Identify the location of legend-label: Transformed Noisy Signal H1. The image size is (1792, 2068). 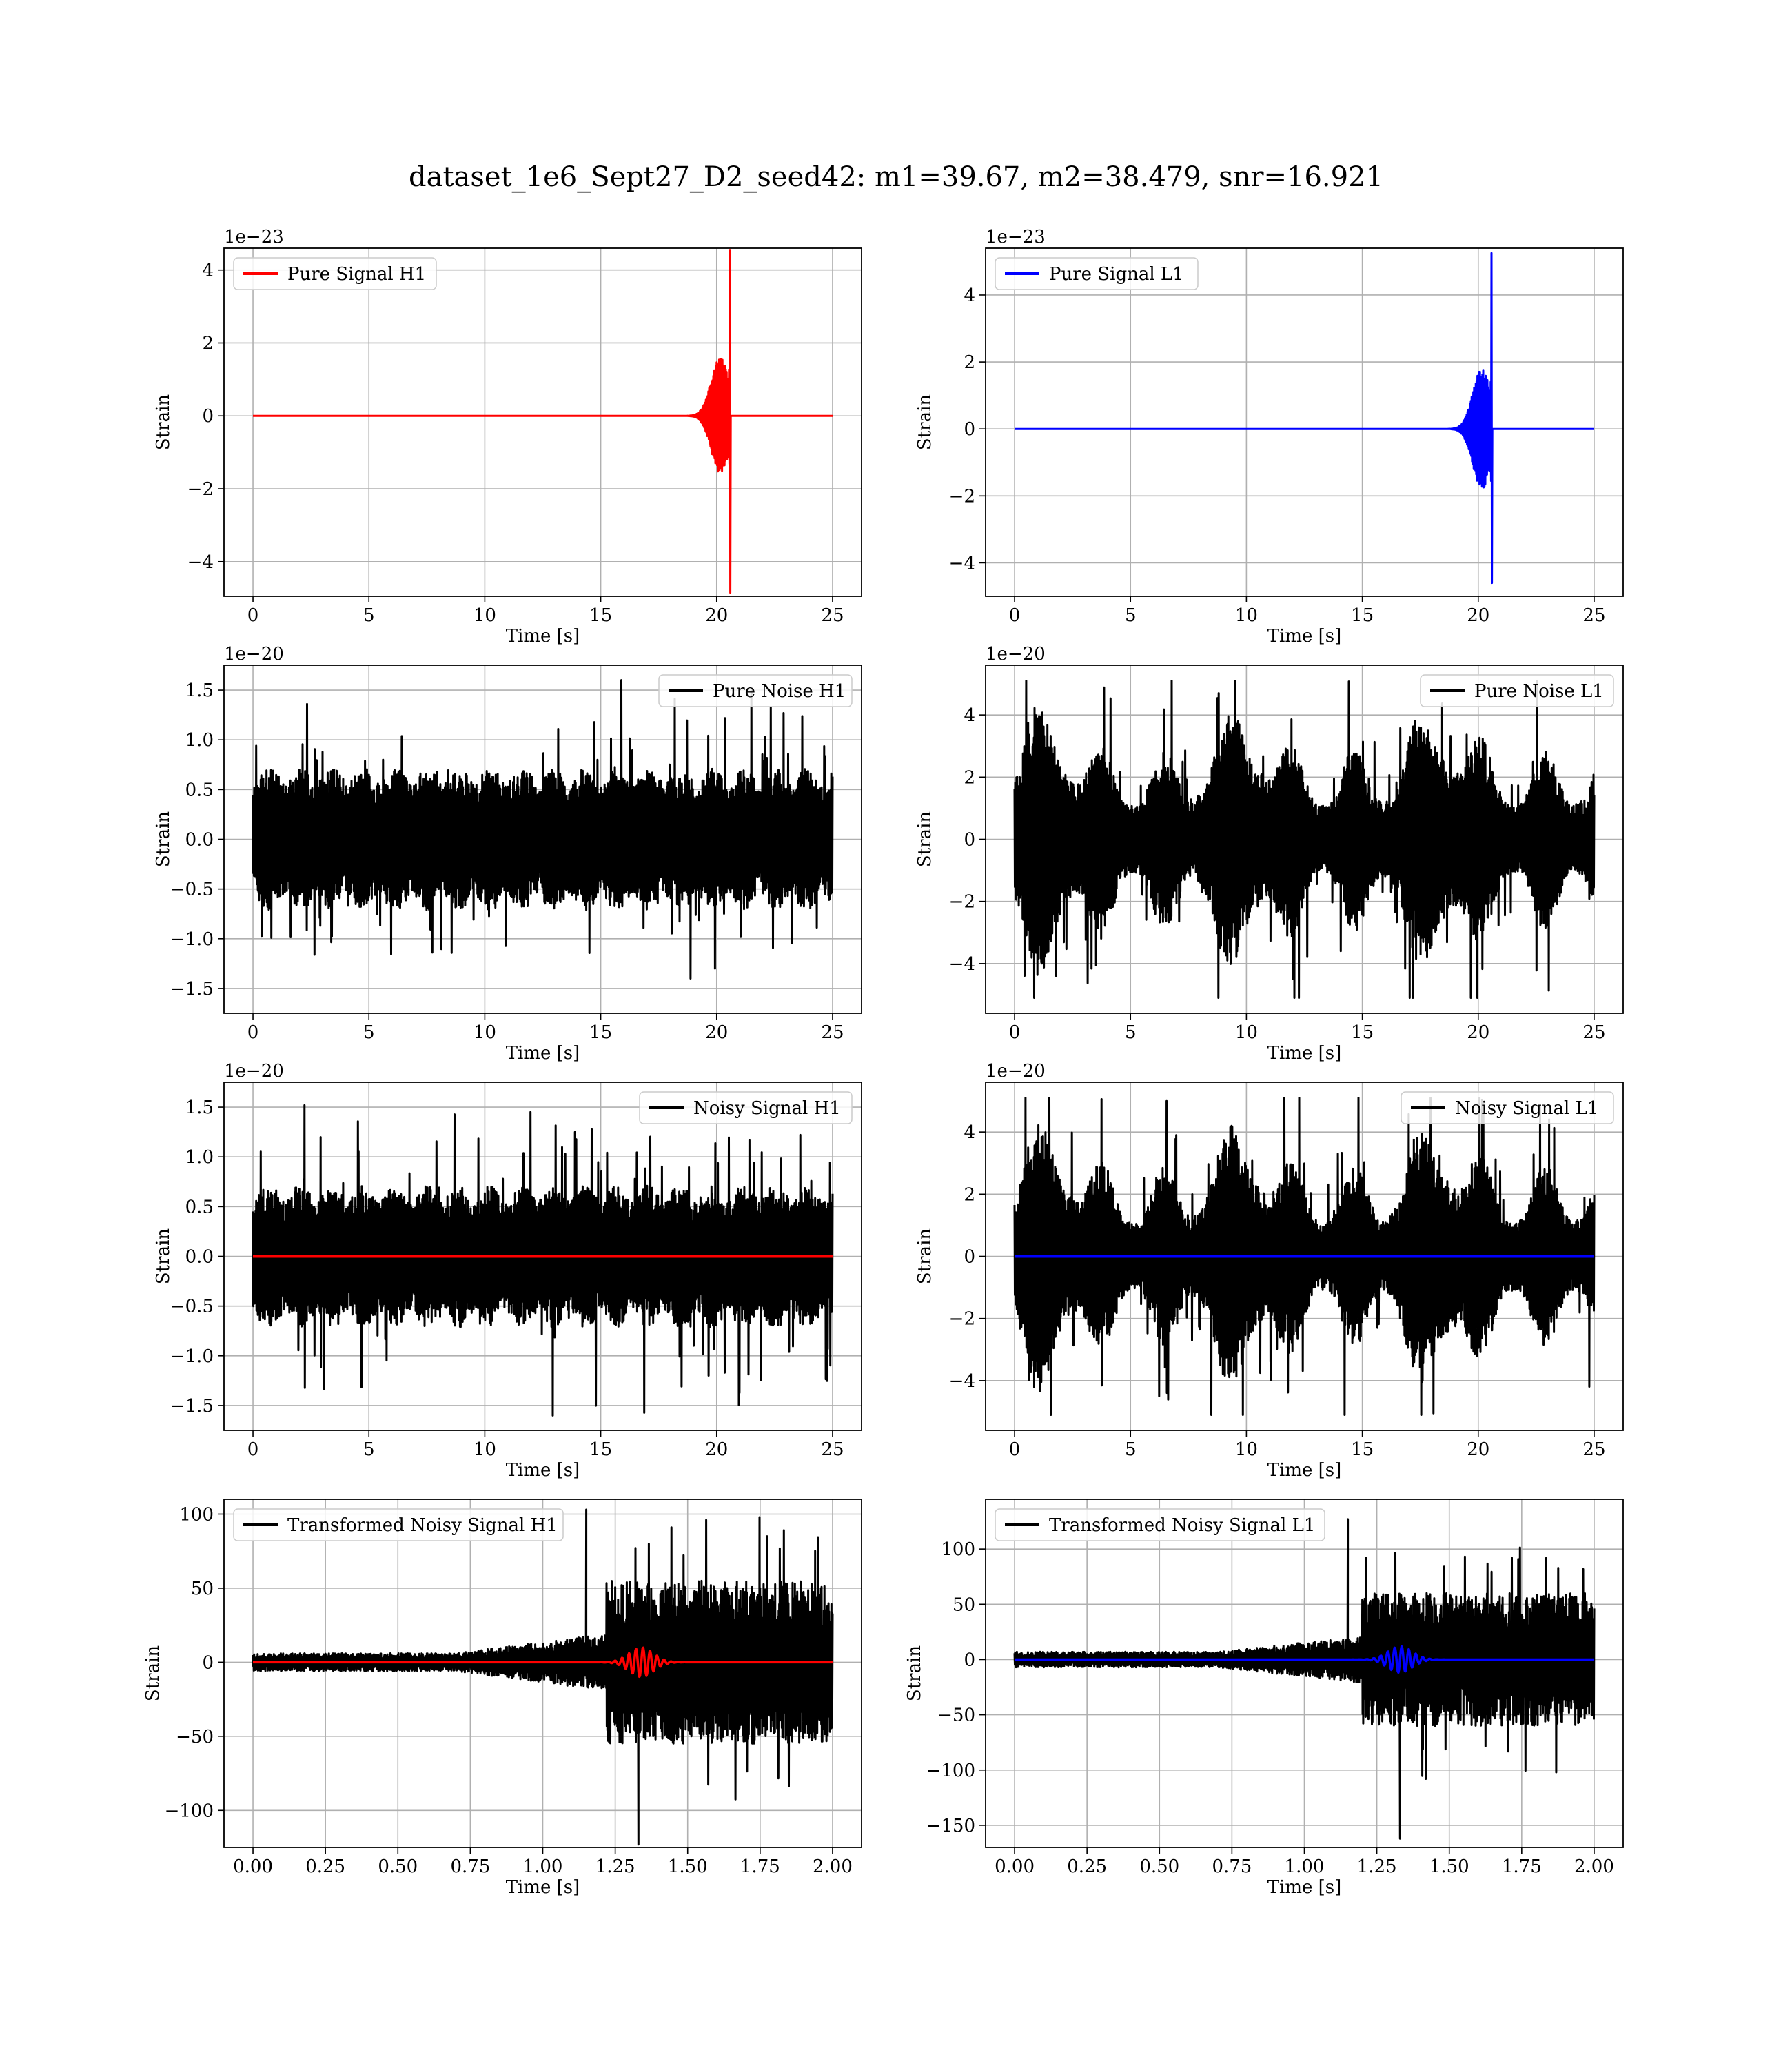
(423, 1526).